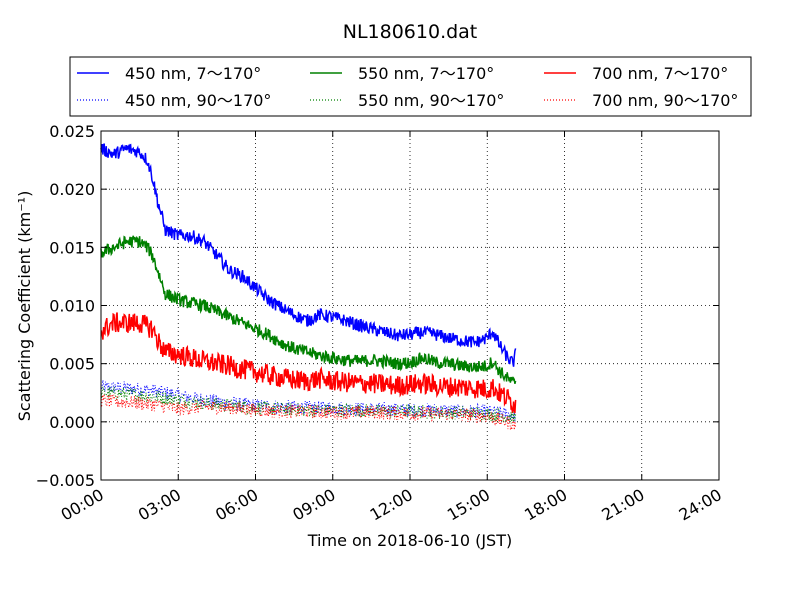 The height and width of the screenshot is (600, 800). I want to click on legend-label-1: 550 nm, 7～170°, so click(426, 73).